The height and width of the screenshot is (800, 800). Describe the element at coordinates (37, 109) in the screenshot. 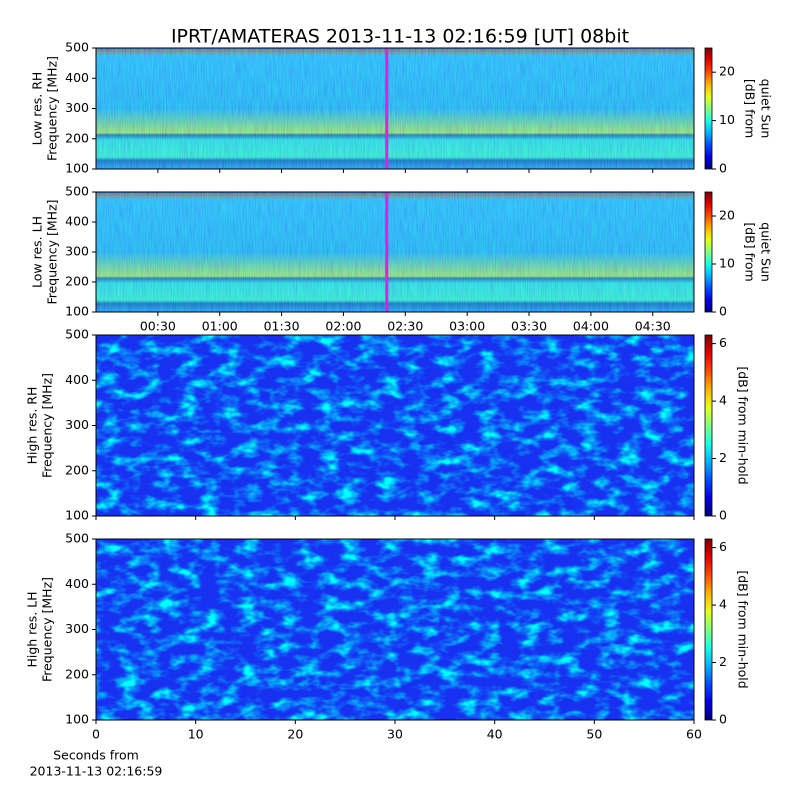

I see `y-axis-label: Low res. RH` at that location.